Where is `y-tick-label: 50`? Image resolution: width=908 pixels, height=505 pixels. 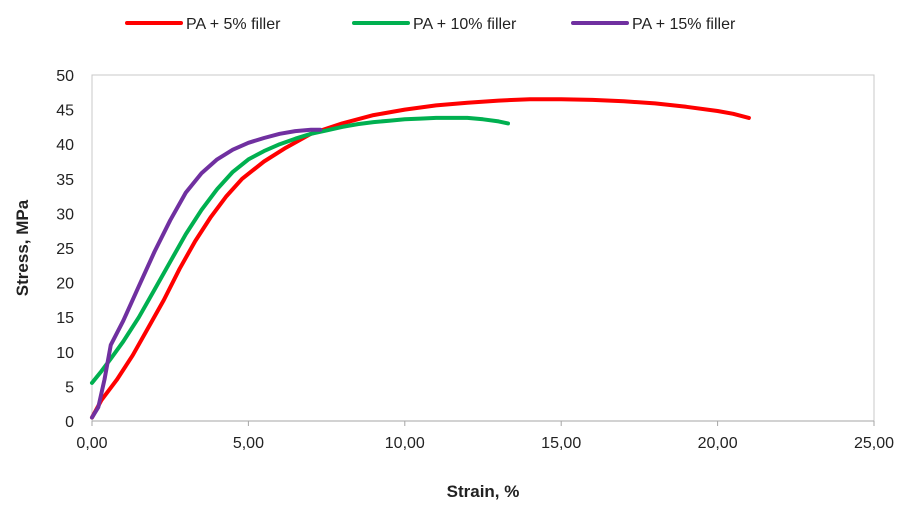 y-tick-label: 50 is located at coordinates (65, 76).